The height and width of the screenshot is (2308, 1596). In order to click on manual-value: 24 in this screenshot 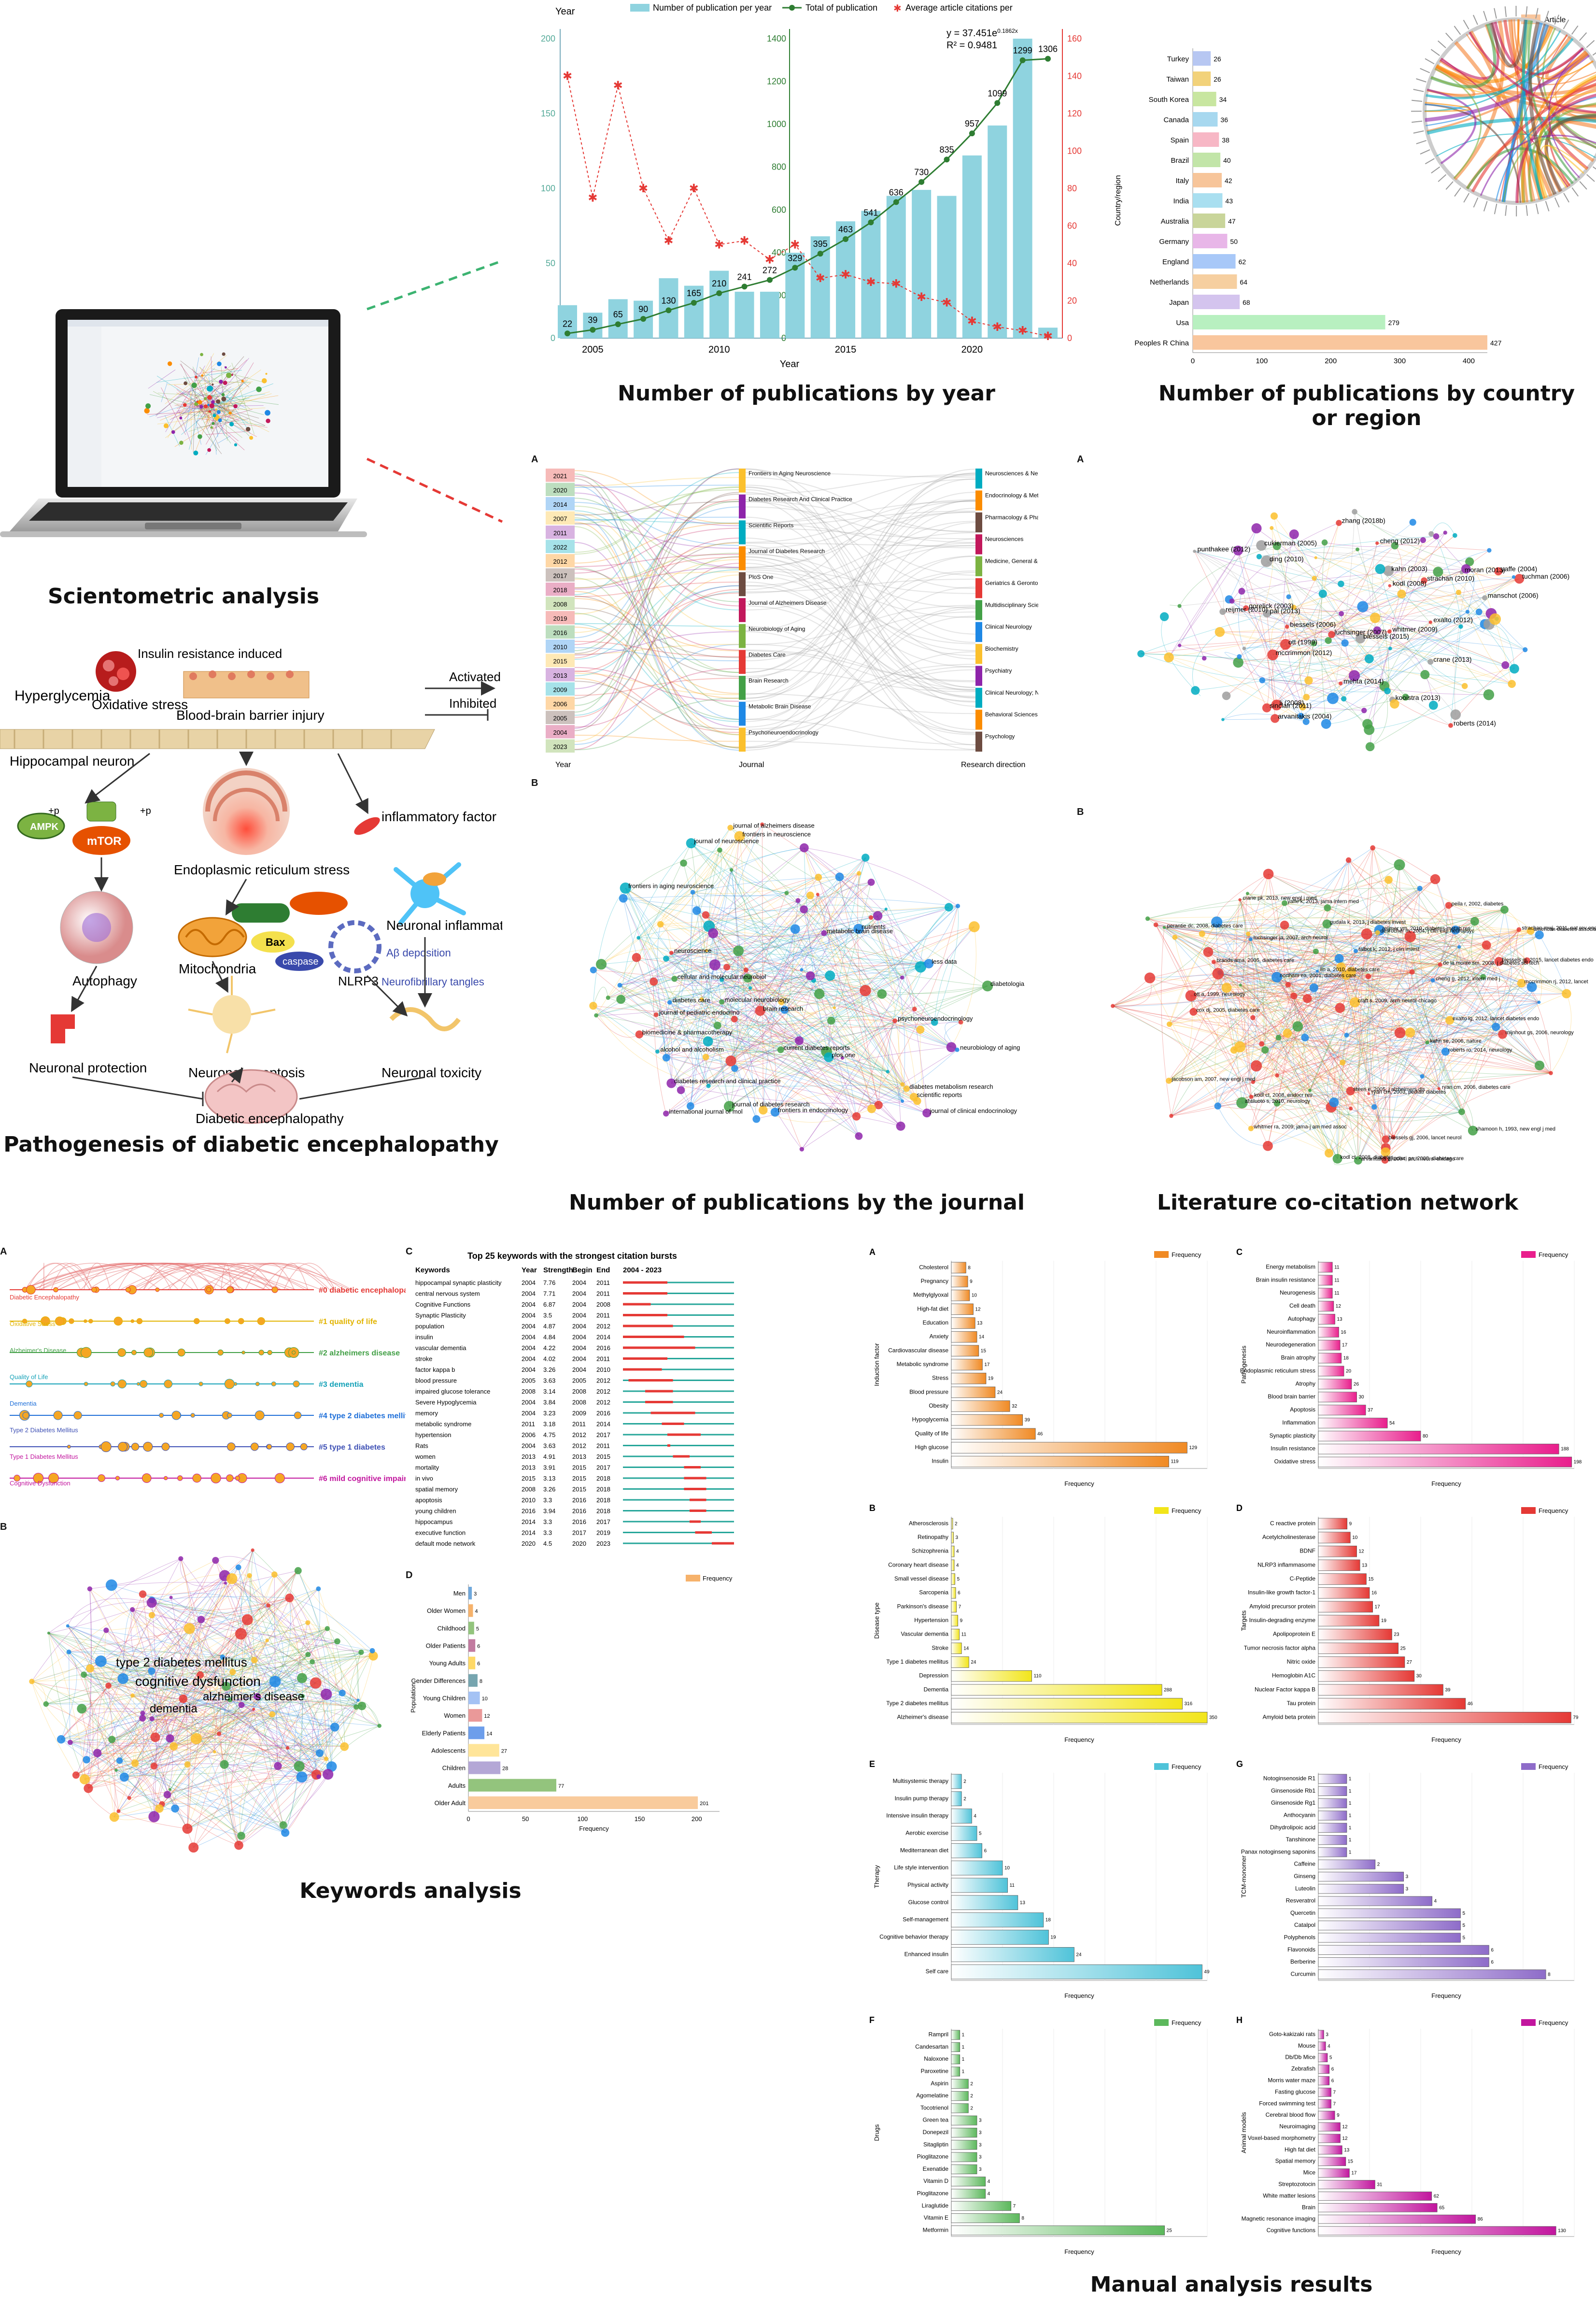, I will do `click(1079, 1954)`.